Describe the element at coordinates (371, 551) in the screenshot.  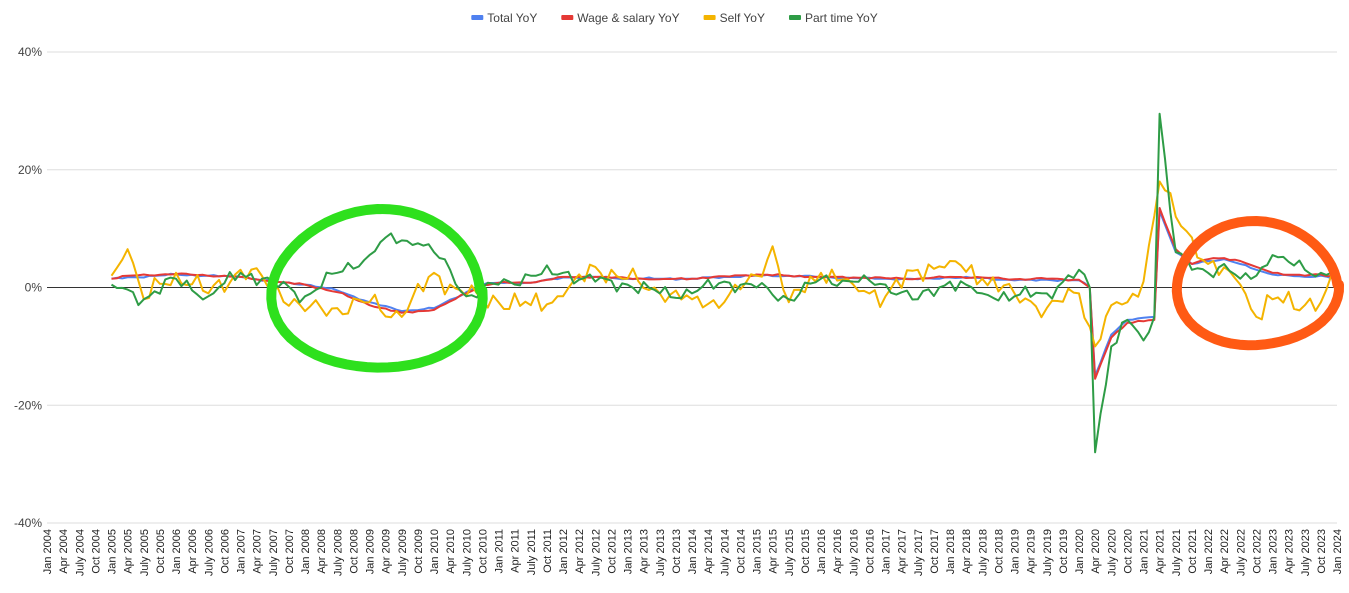
I see `x-tick-label: Jan 2009` at that location.